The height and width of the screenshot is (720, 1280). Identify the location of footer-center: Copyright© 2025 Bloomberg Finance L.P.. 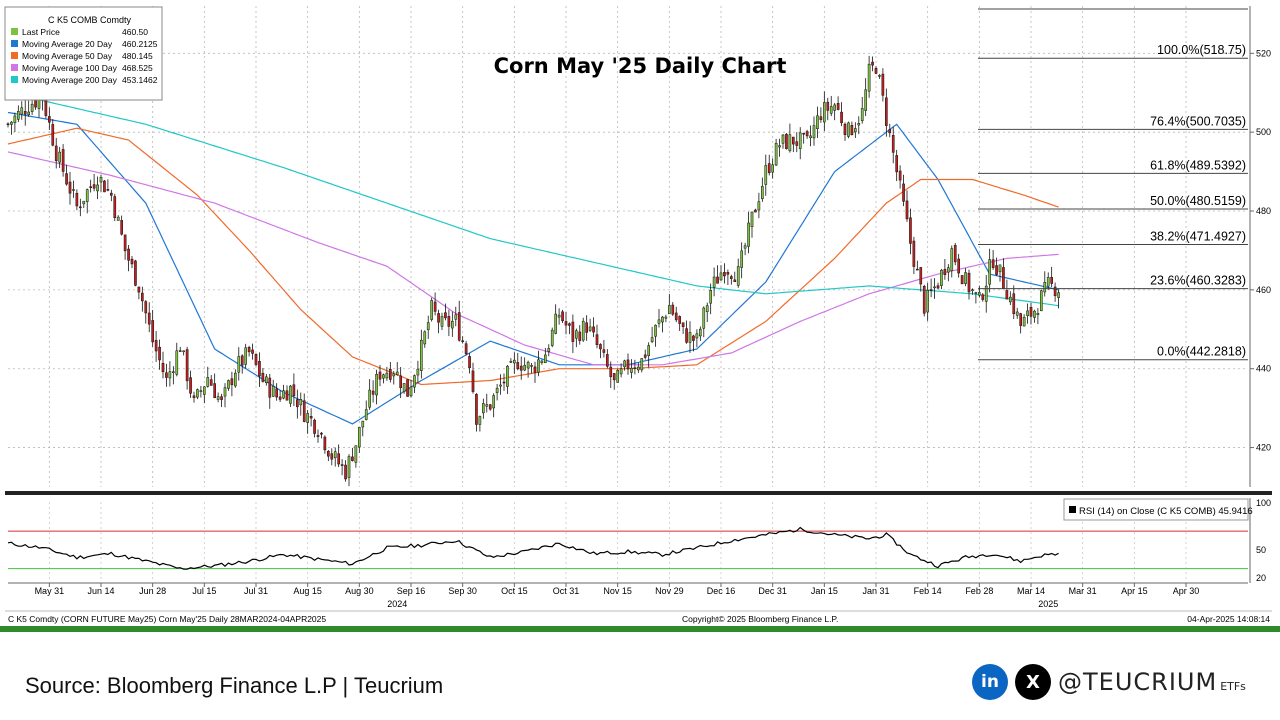
(760, 619).